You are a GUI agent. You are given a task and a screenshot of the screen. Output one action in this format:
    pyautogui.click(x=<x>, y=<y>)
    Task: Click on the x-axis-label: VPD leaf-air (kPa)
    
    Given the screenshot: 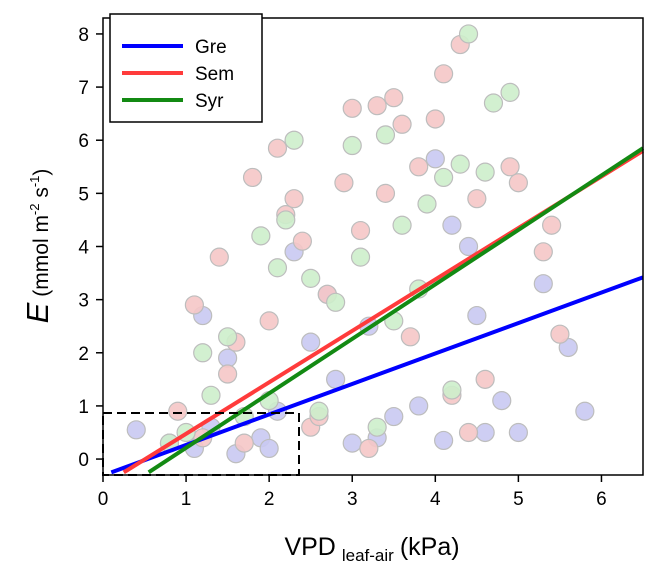 What is the action you would take?
    pyautogui.click(x=371, y=549)
    